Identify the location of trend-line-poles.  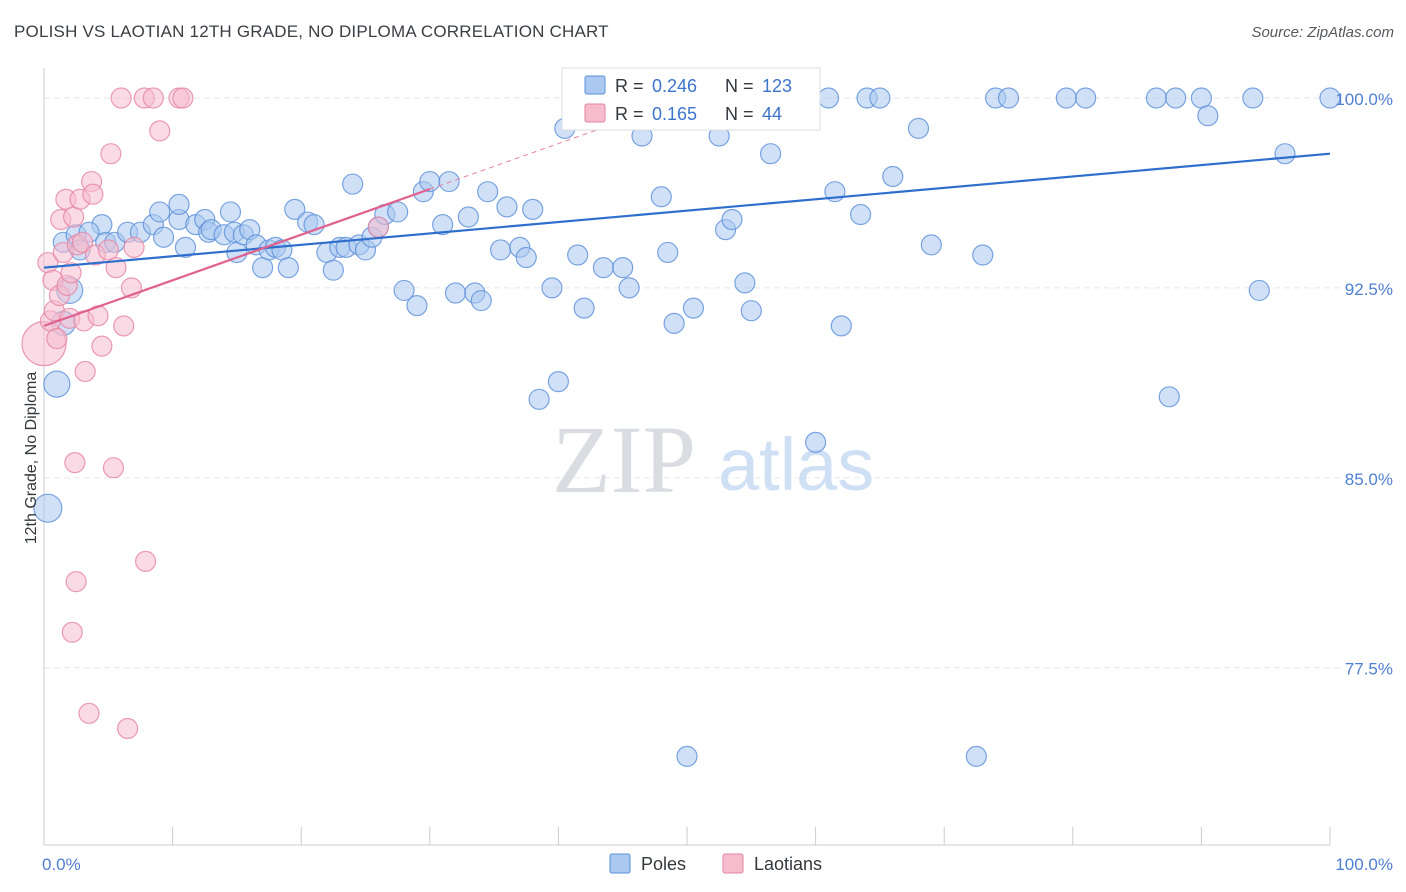
(687, 210).